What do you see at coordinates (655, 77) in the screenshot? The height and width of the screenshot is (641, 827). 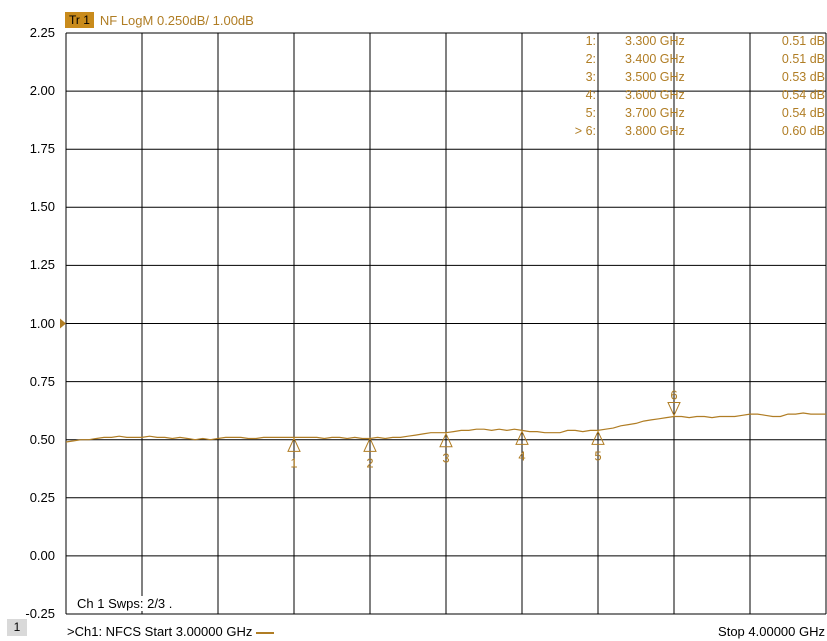 I see `marker-frequency: 3.500 GHz` at bounding box center [655, 77].